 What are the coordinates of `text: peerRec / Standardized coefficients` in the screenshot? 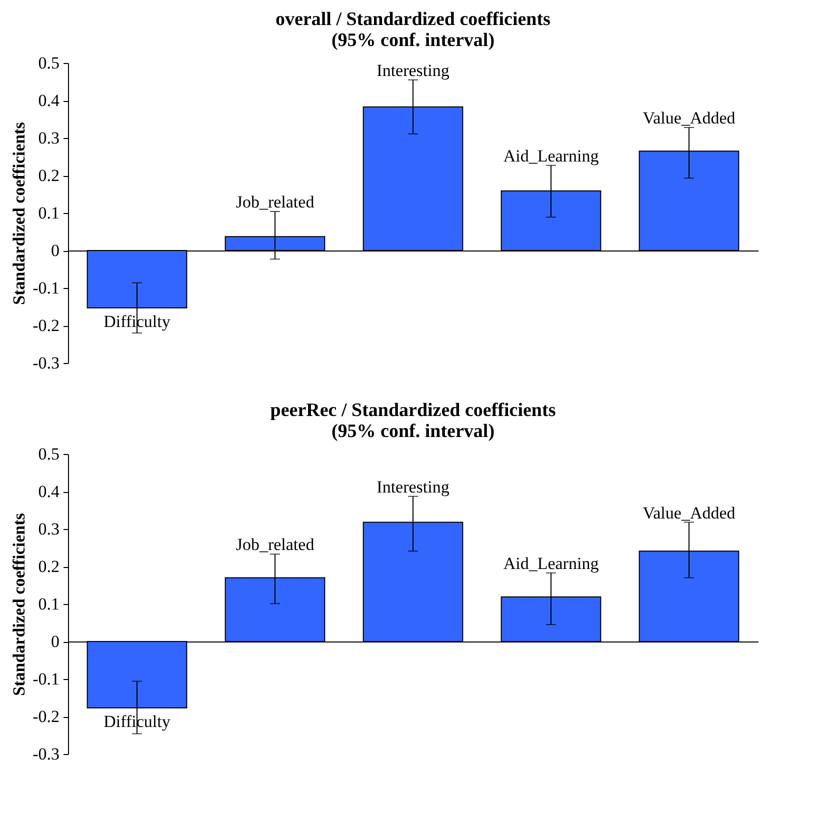 It's located at (413, 410).